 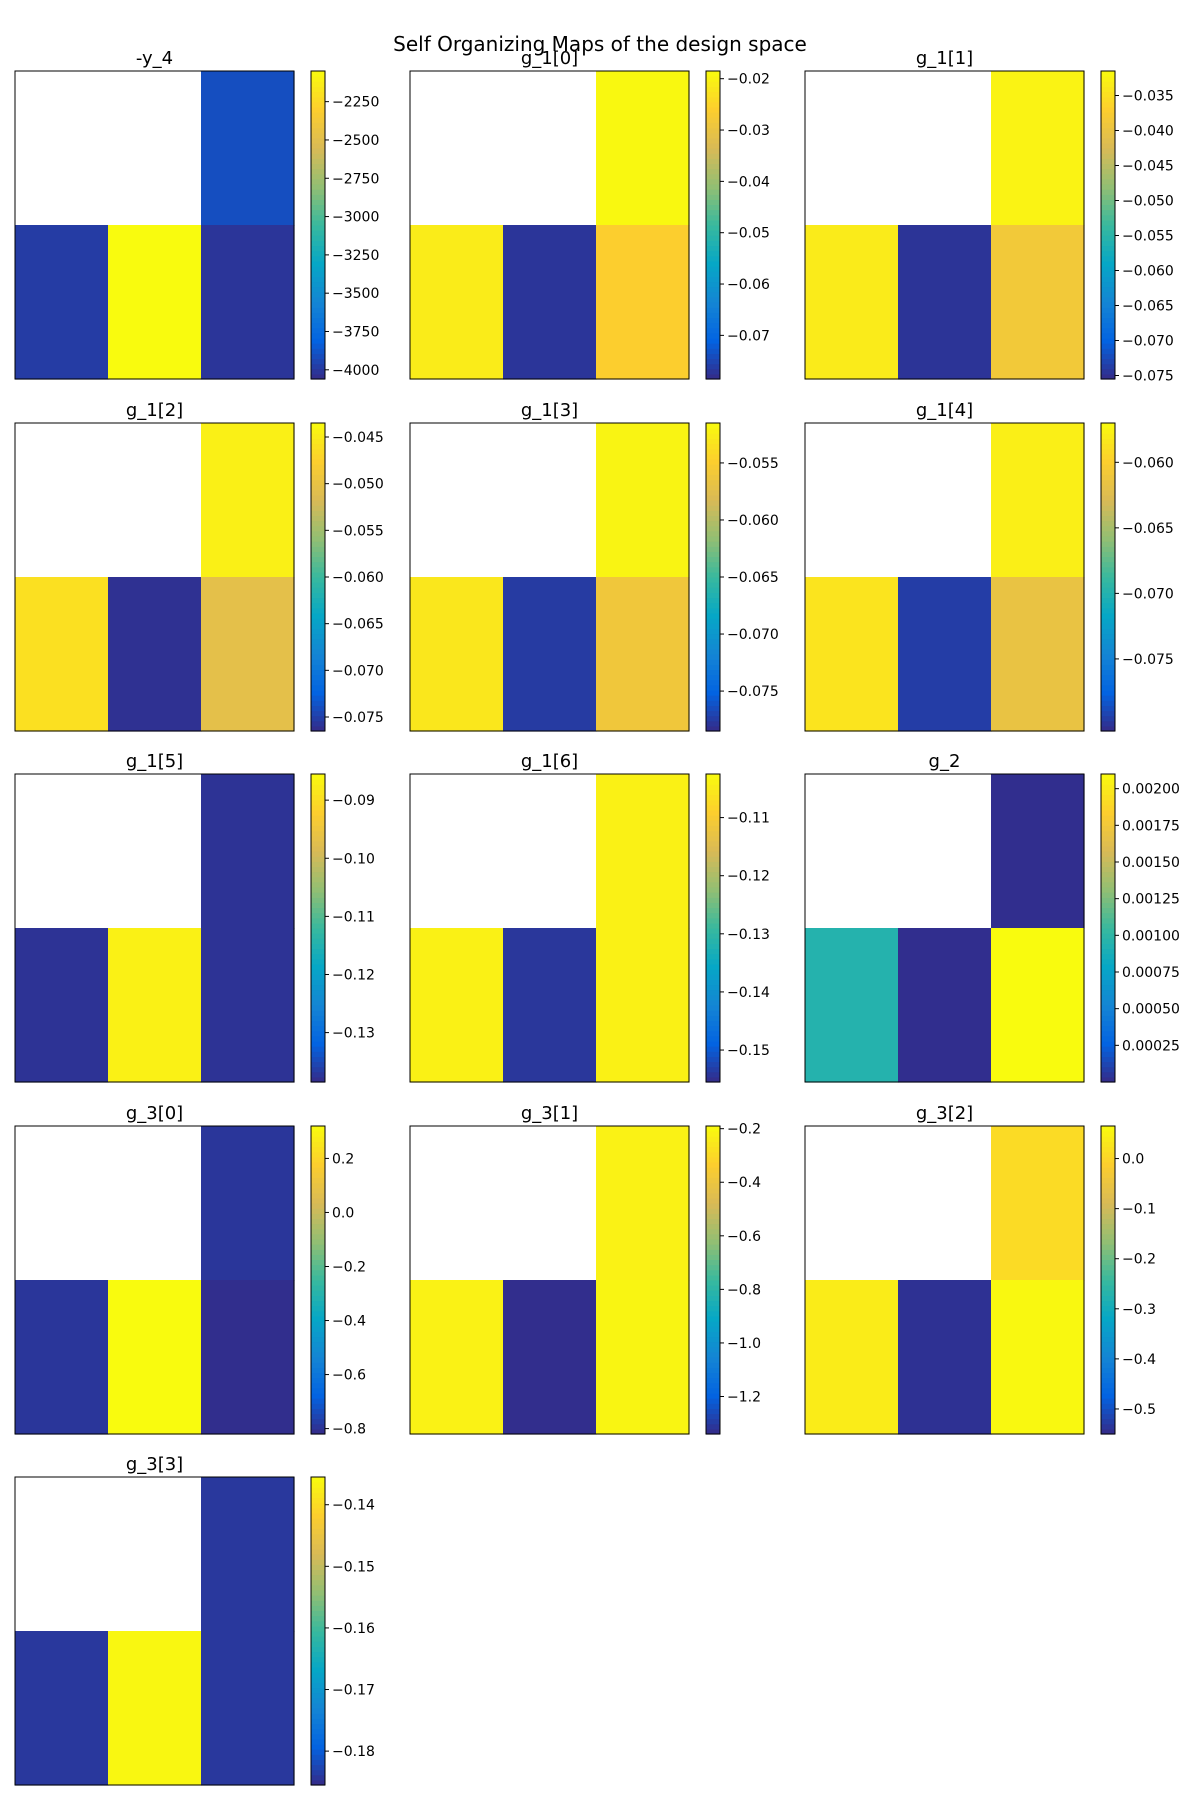 What do you see at coordinates (753, 464) in the screenshot?
I see `colorbar-tick-label: −0.055` at bounding box center [753, 464].